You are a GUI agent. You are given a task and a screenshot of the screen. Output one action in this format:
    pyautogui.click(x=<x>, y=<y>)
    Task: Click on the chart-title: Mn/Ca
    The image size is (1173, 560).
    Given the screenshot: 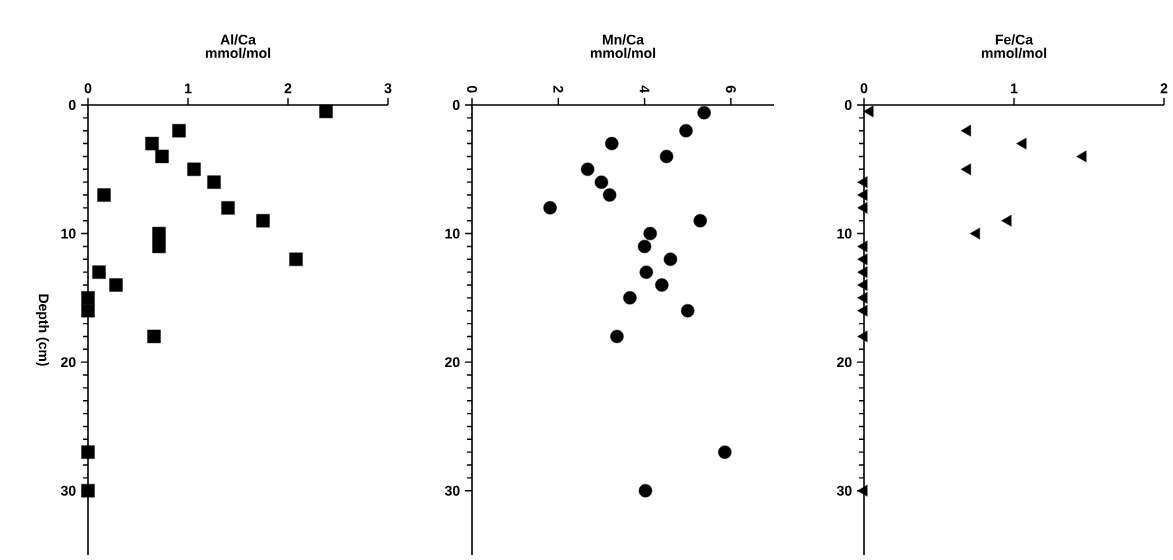 What is the action you would take?
    pyautogui.click(x=623, y=39)
    